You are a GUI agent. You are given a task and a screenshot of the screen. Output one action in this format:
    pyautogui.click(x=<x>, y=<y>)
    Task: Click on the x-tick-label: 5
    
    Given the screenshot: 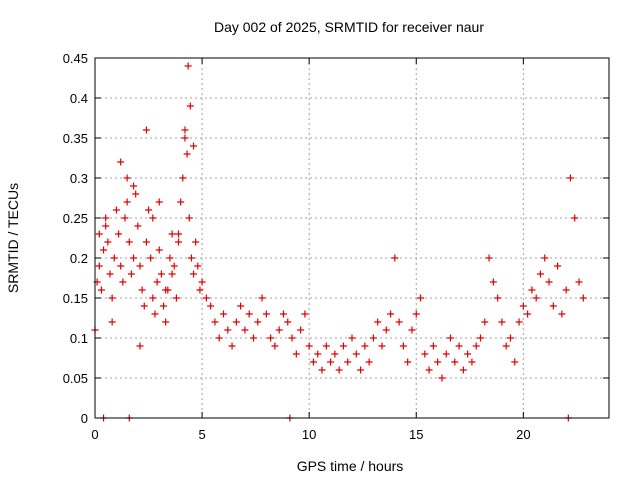 What is the action you would take?
    pyautogui.click(x=201, y=434)
    